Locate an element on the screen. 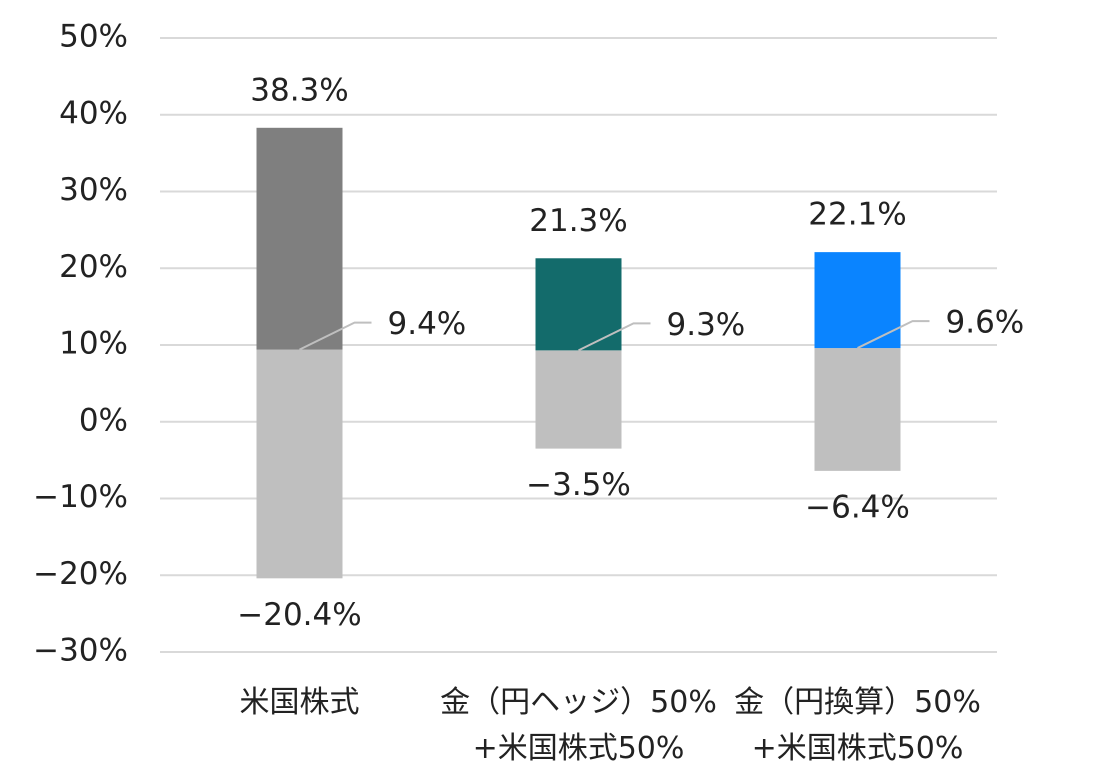 The height and width of the screenshot is (777, 1093). low-label: −20.4% is located at coordinates (299, 615).